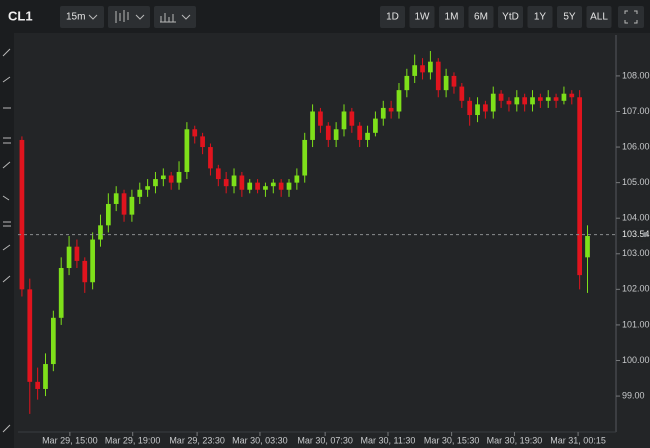 This screenshot has height=448, width=650. I want to click on x-tick-label: Mar 30, 07:30, so click(325, 440).